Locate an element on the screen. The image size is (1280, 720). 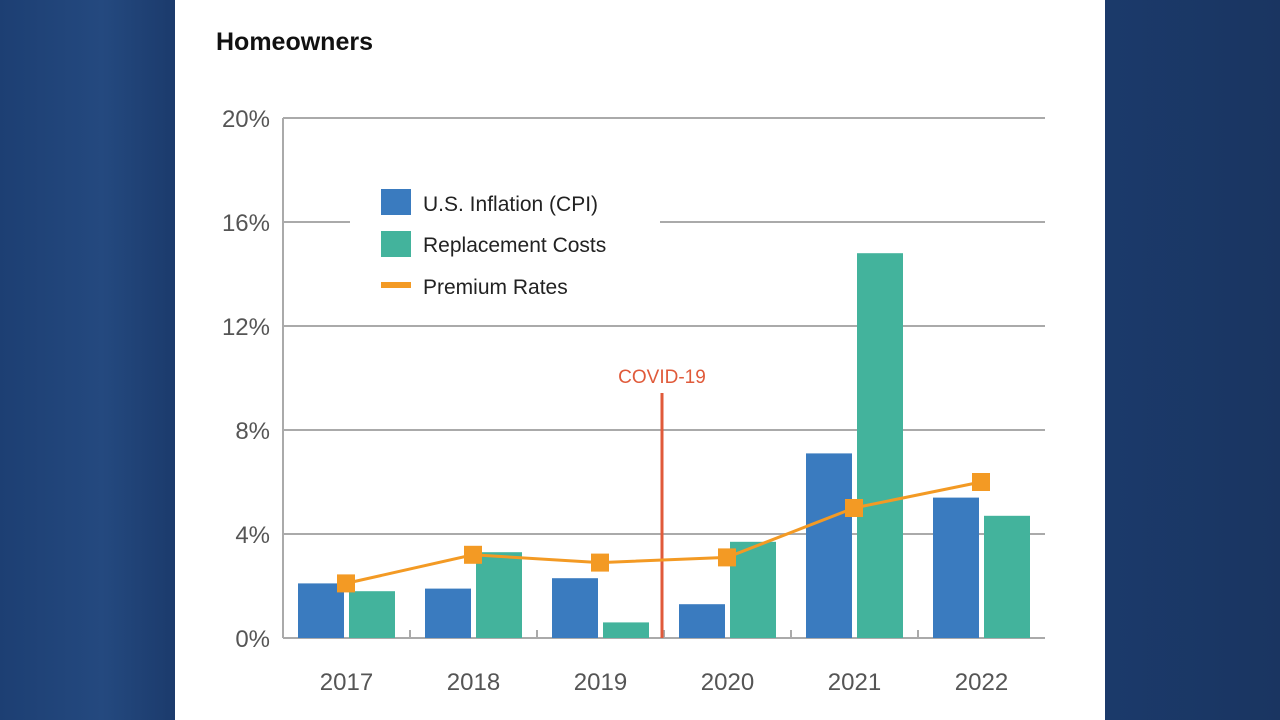
y-tick-label: 0% is located at coordinates (252, 639).